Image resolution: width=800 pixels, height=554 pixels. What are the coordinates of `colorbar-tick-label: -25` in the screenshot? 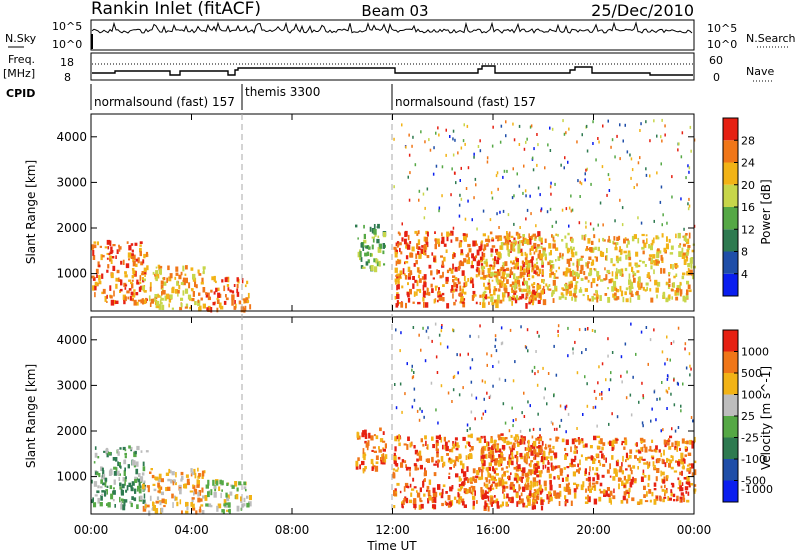 It's located at (750, 438).